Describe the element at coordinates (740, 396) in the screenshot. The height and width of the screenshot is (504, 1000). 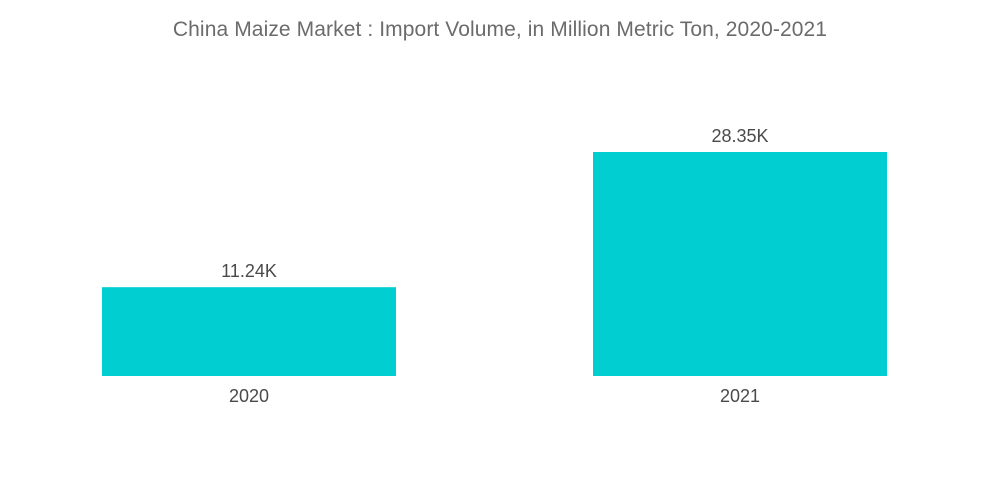
I see `x-tick-label-2021: 2021` at that location.